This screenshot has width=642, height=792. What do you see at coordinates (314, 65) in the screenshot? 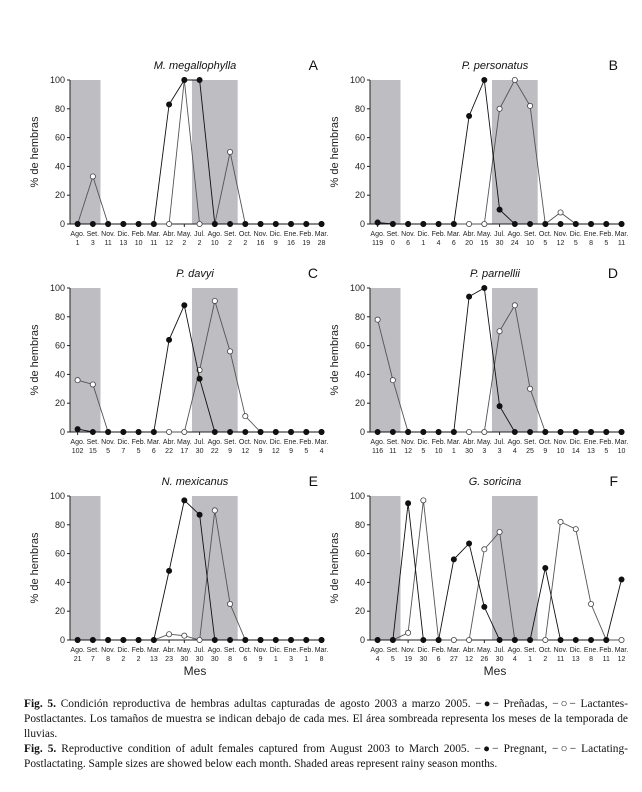
I see `panel-letter: A` at bounding box center [314, 65].